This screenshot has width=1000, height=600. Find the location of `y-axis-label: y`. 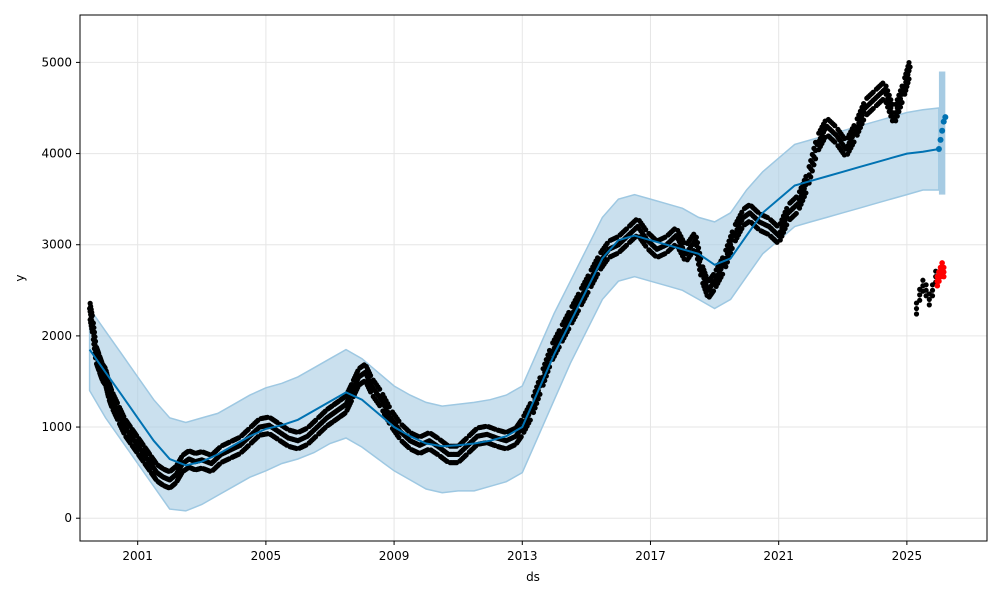

y-axis-label: y is located at coordinates (20, 277).